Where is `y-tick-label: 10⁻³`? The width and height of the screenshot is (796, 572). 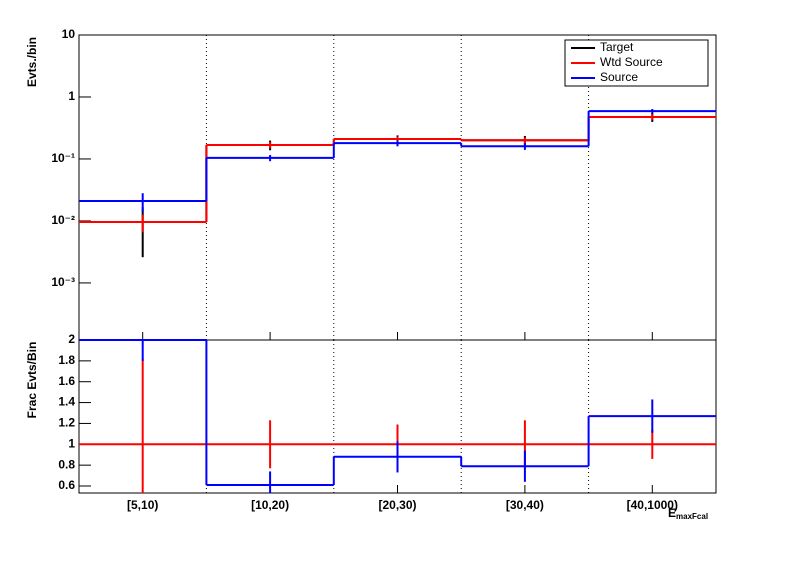 y-tick-label: 10⁻³ is located at coordinates (63, 282).